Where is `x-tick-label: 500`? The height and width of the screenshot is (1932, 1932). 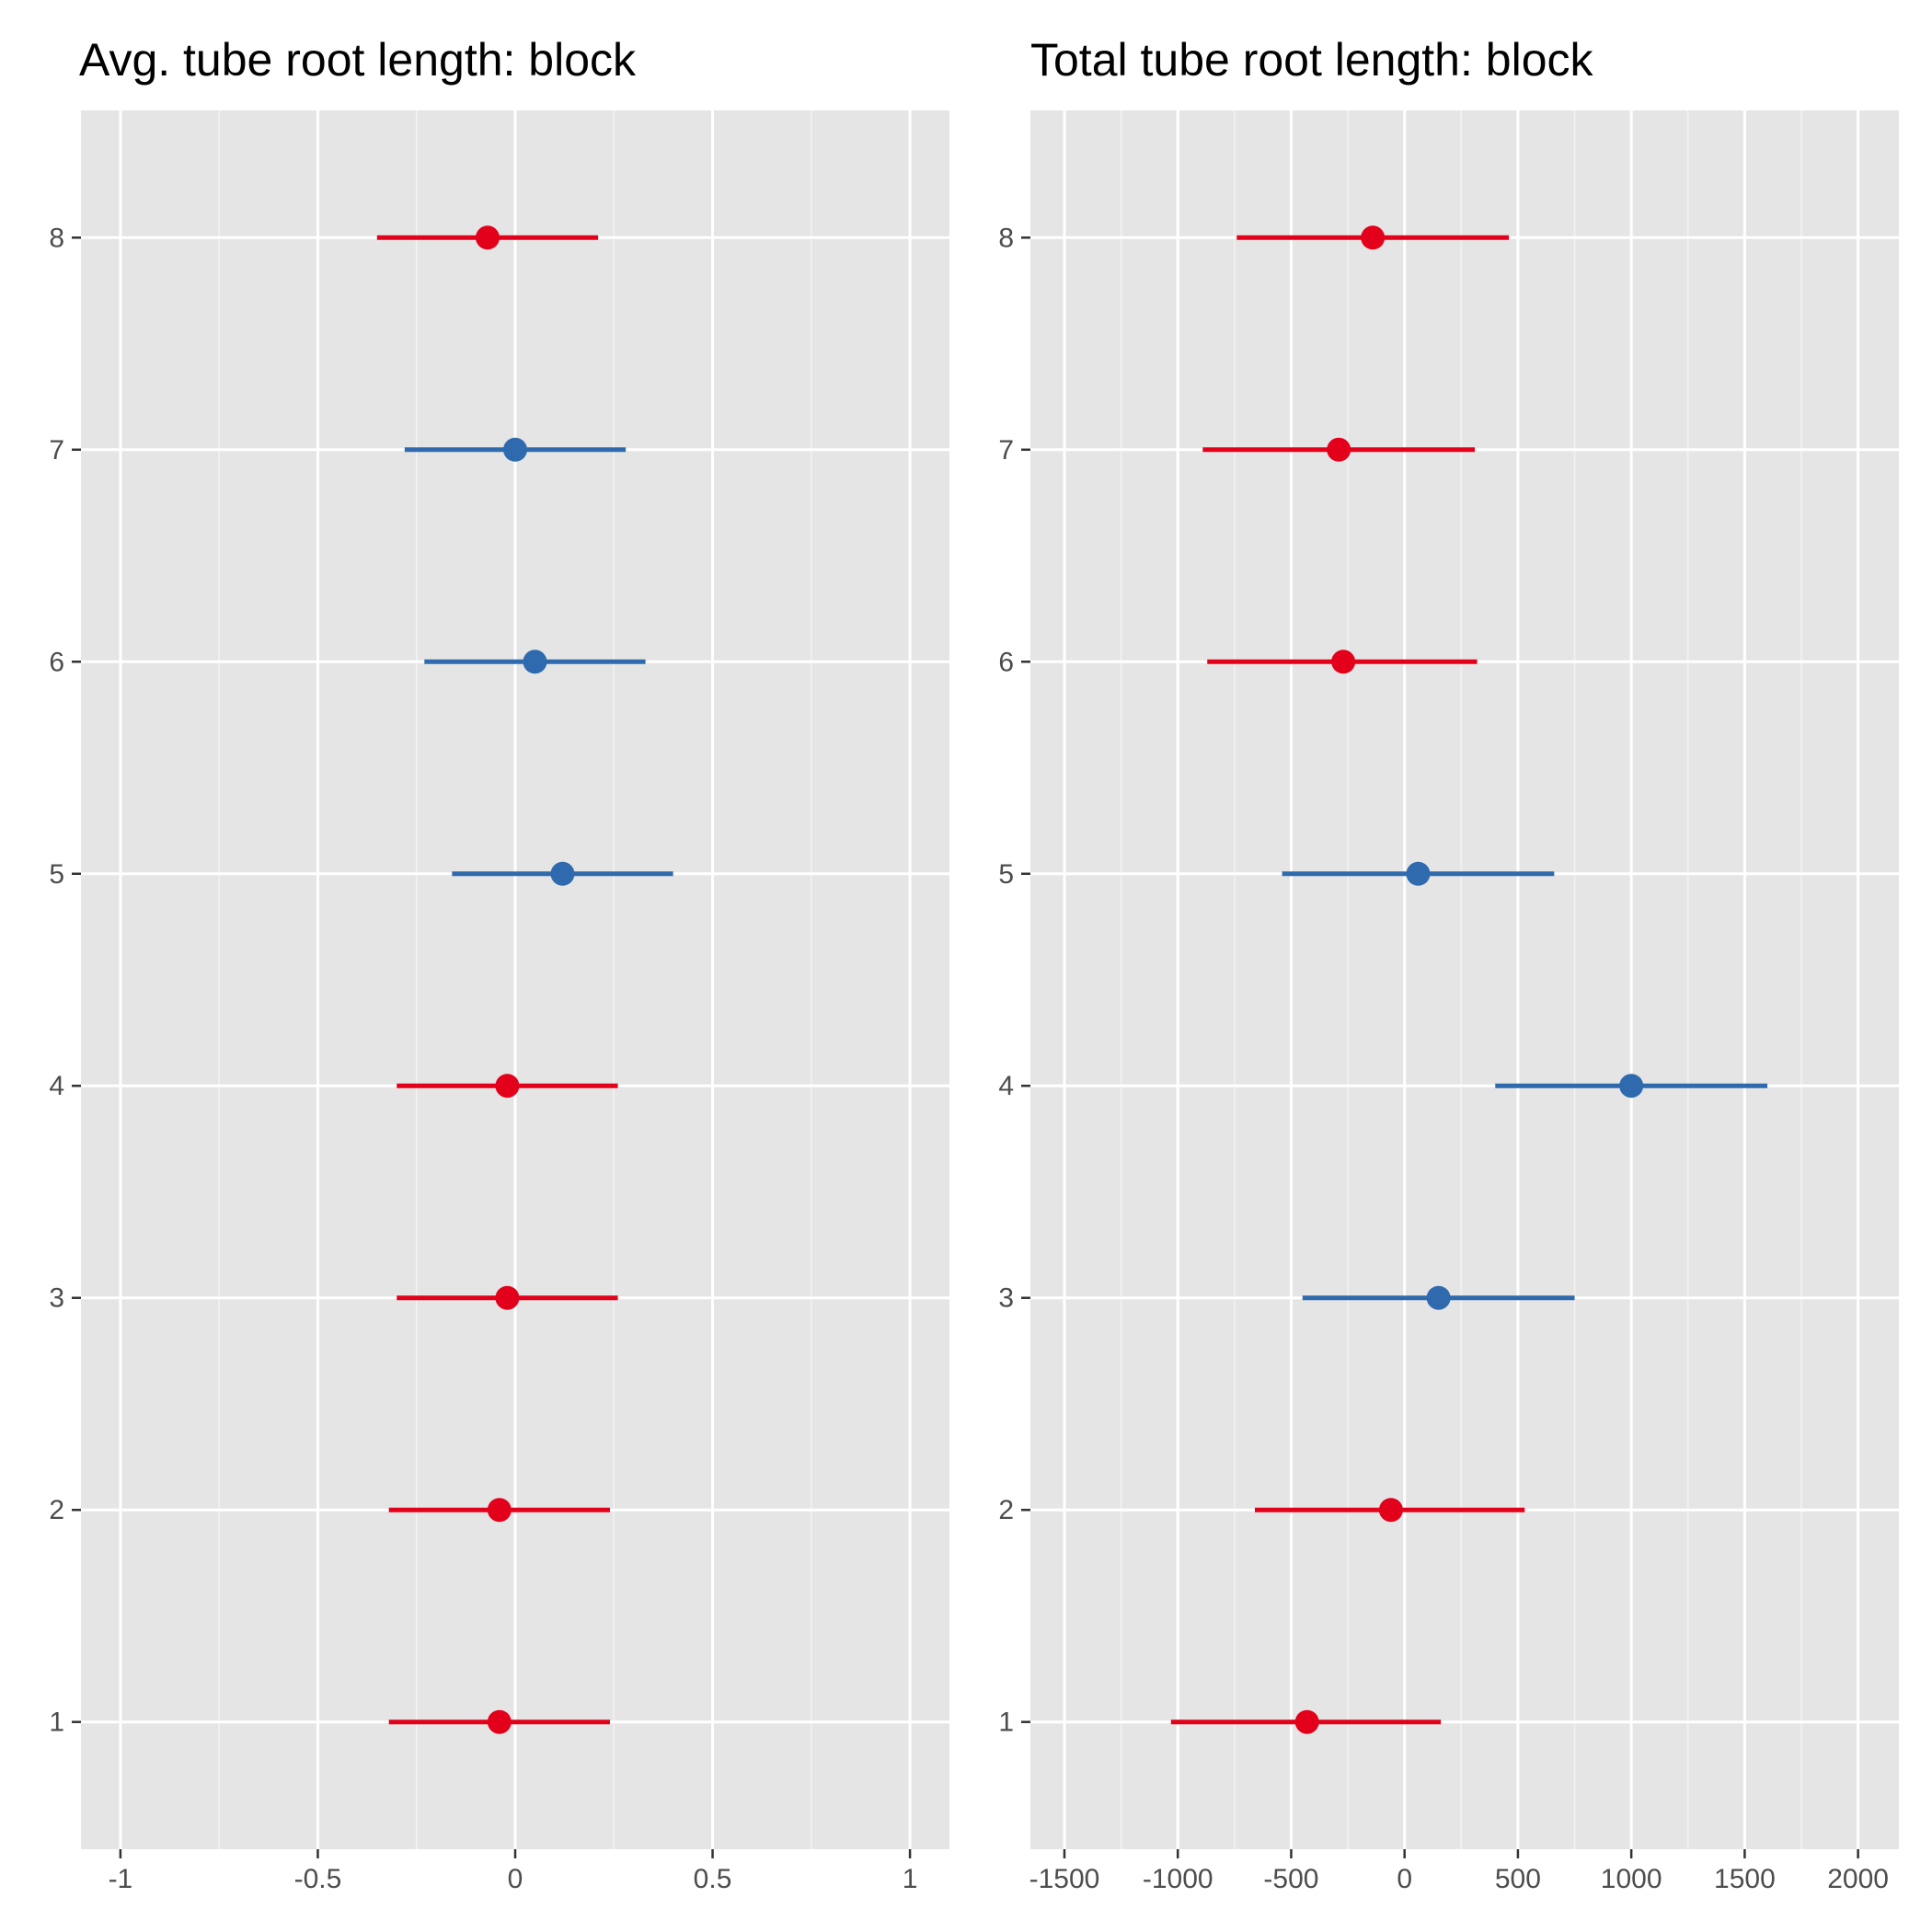 x-tick-label: 500 is located at coordinates (1518, 1879).